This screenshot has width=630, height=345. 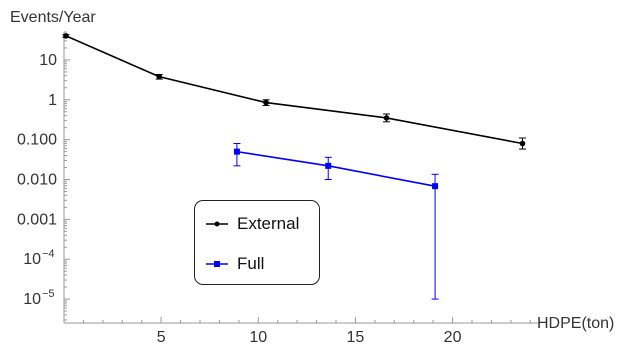 I want to click on y-tick-label: 0.100, so click(x=37, y=140).